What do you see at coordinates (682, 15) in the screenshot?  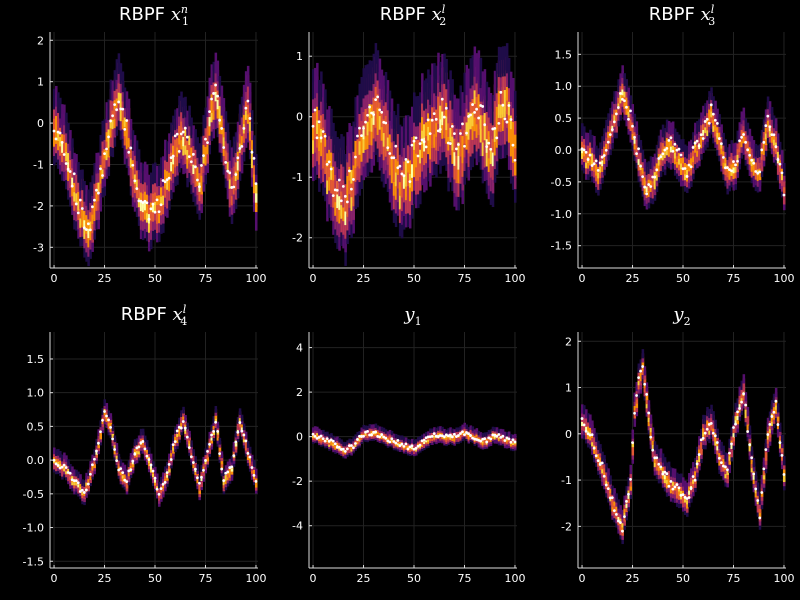 I see `subplot-title: RBPF xl 3` at bounding box center [682, 15].